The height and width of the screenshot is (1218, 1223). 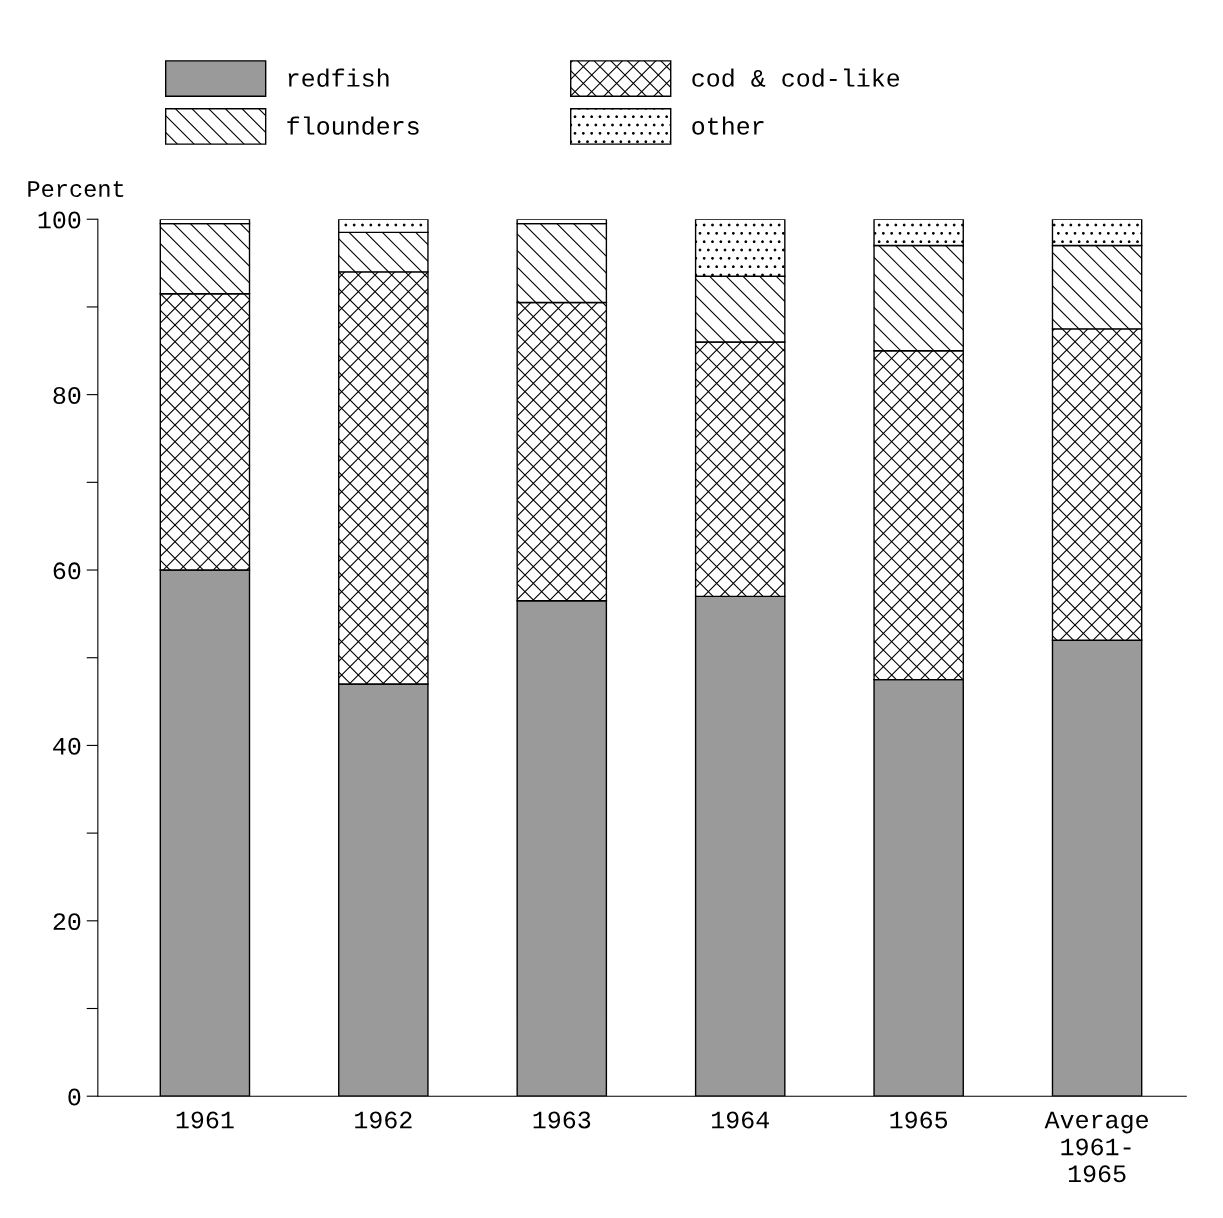 What do you see at coordinates (1096, 1147) in the screenshot?
I see `x-tick-label: Average 1961- 1965` at bounding box center [1096, 1147].